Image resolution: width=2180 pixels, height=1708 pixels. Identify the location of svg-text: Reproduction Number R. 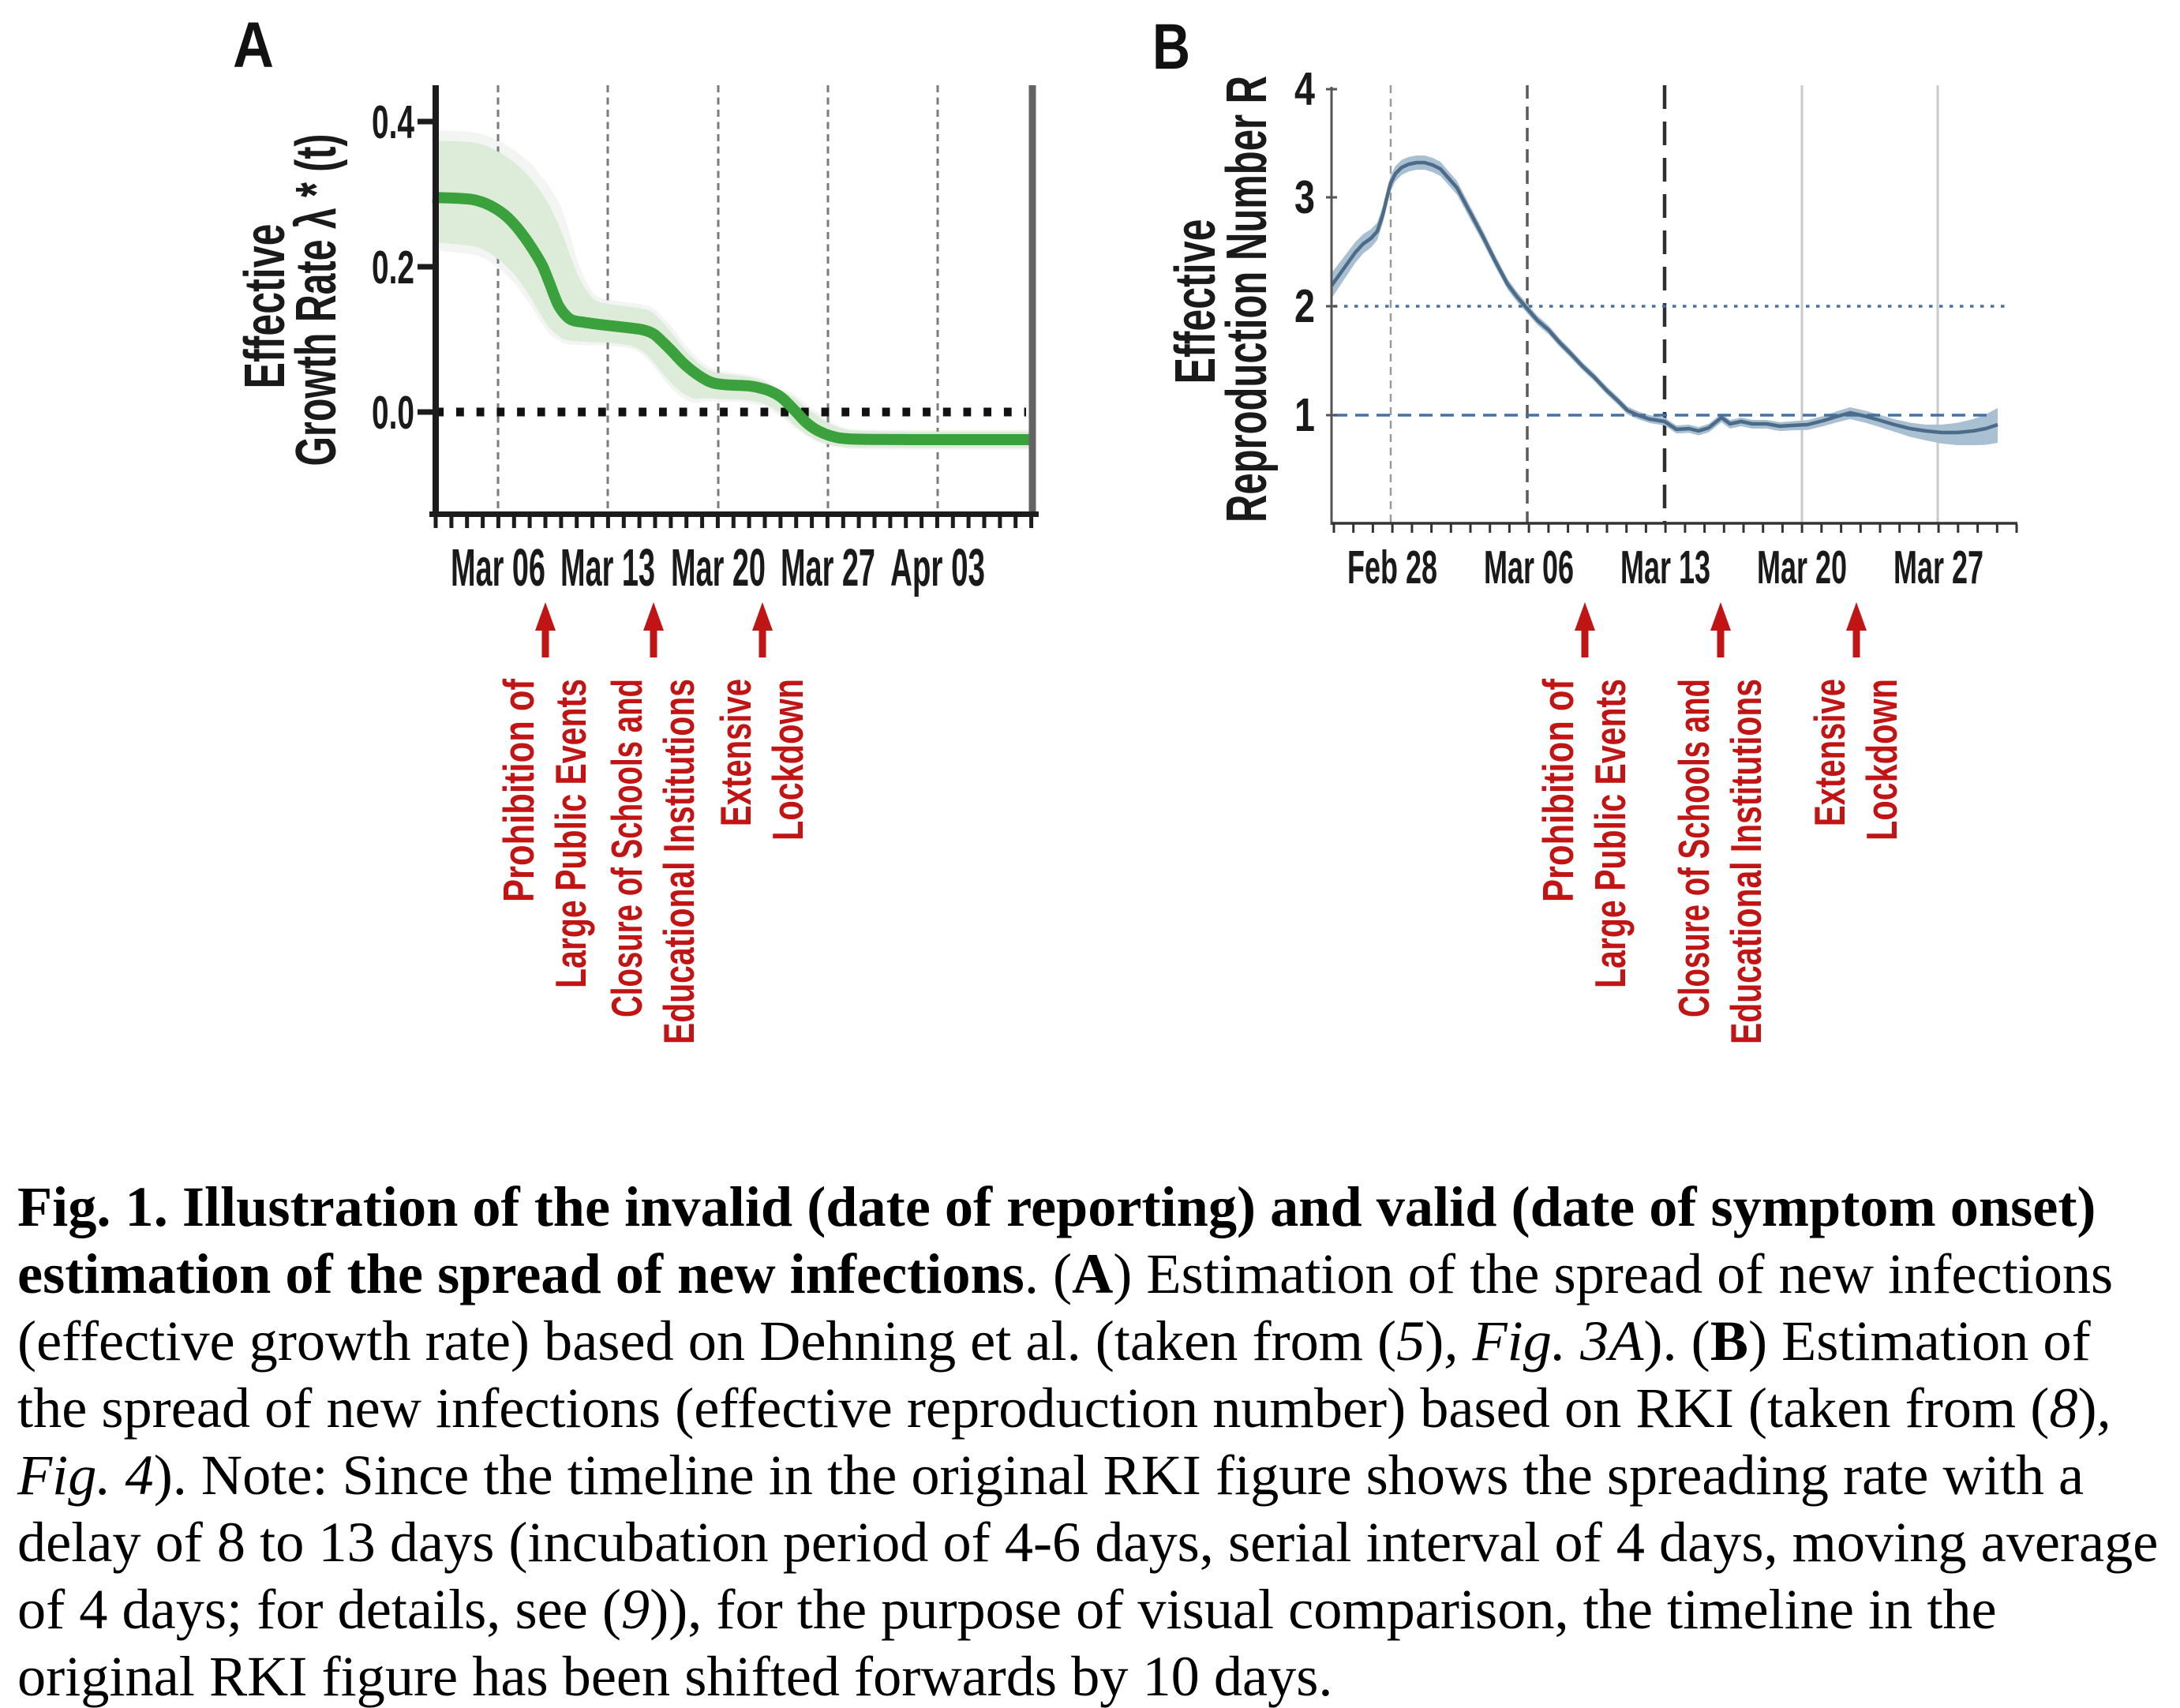
(1247, 299).